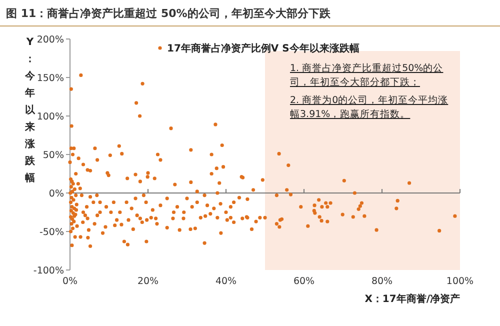  I want to click on y-tick-label: 0%, so click(56, 194).